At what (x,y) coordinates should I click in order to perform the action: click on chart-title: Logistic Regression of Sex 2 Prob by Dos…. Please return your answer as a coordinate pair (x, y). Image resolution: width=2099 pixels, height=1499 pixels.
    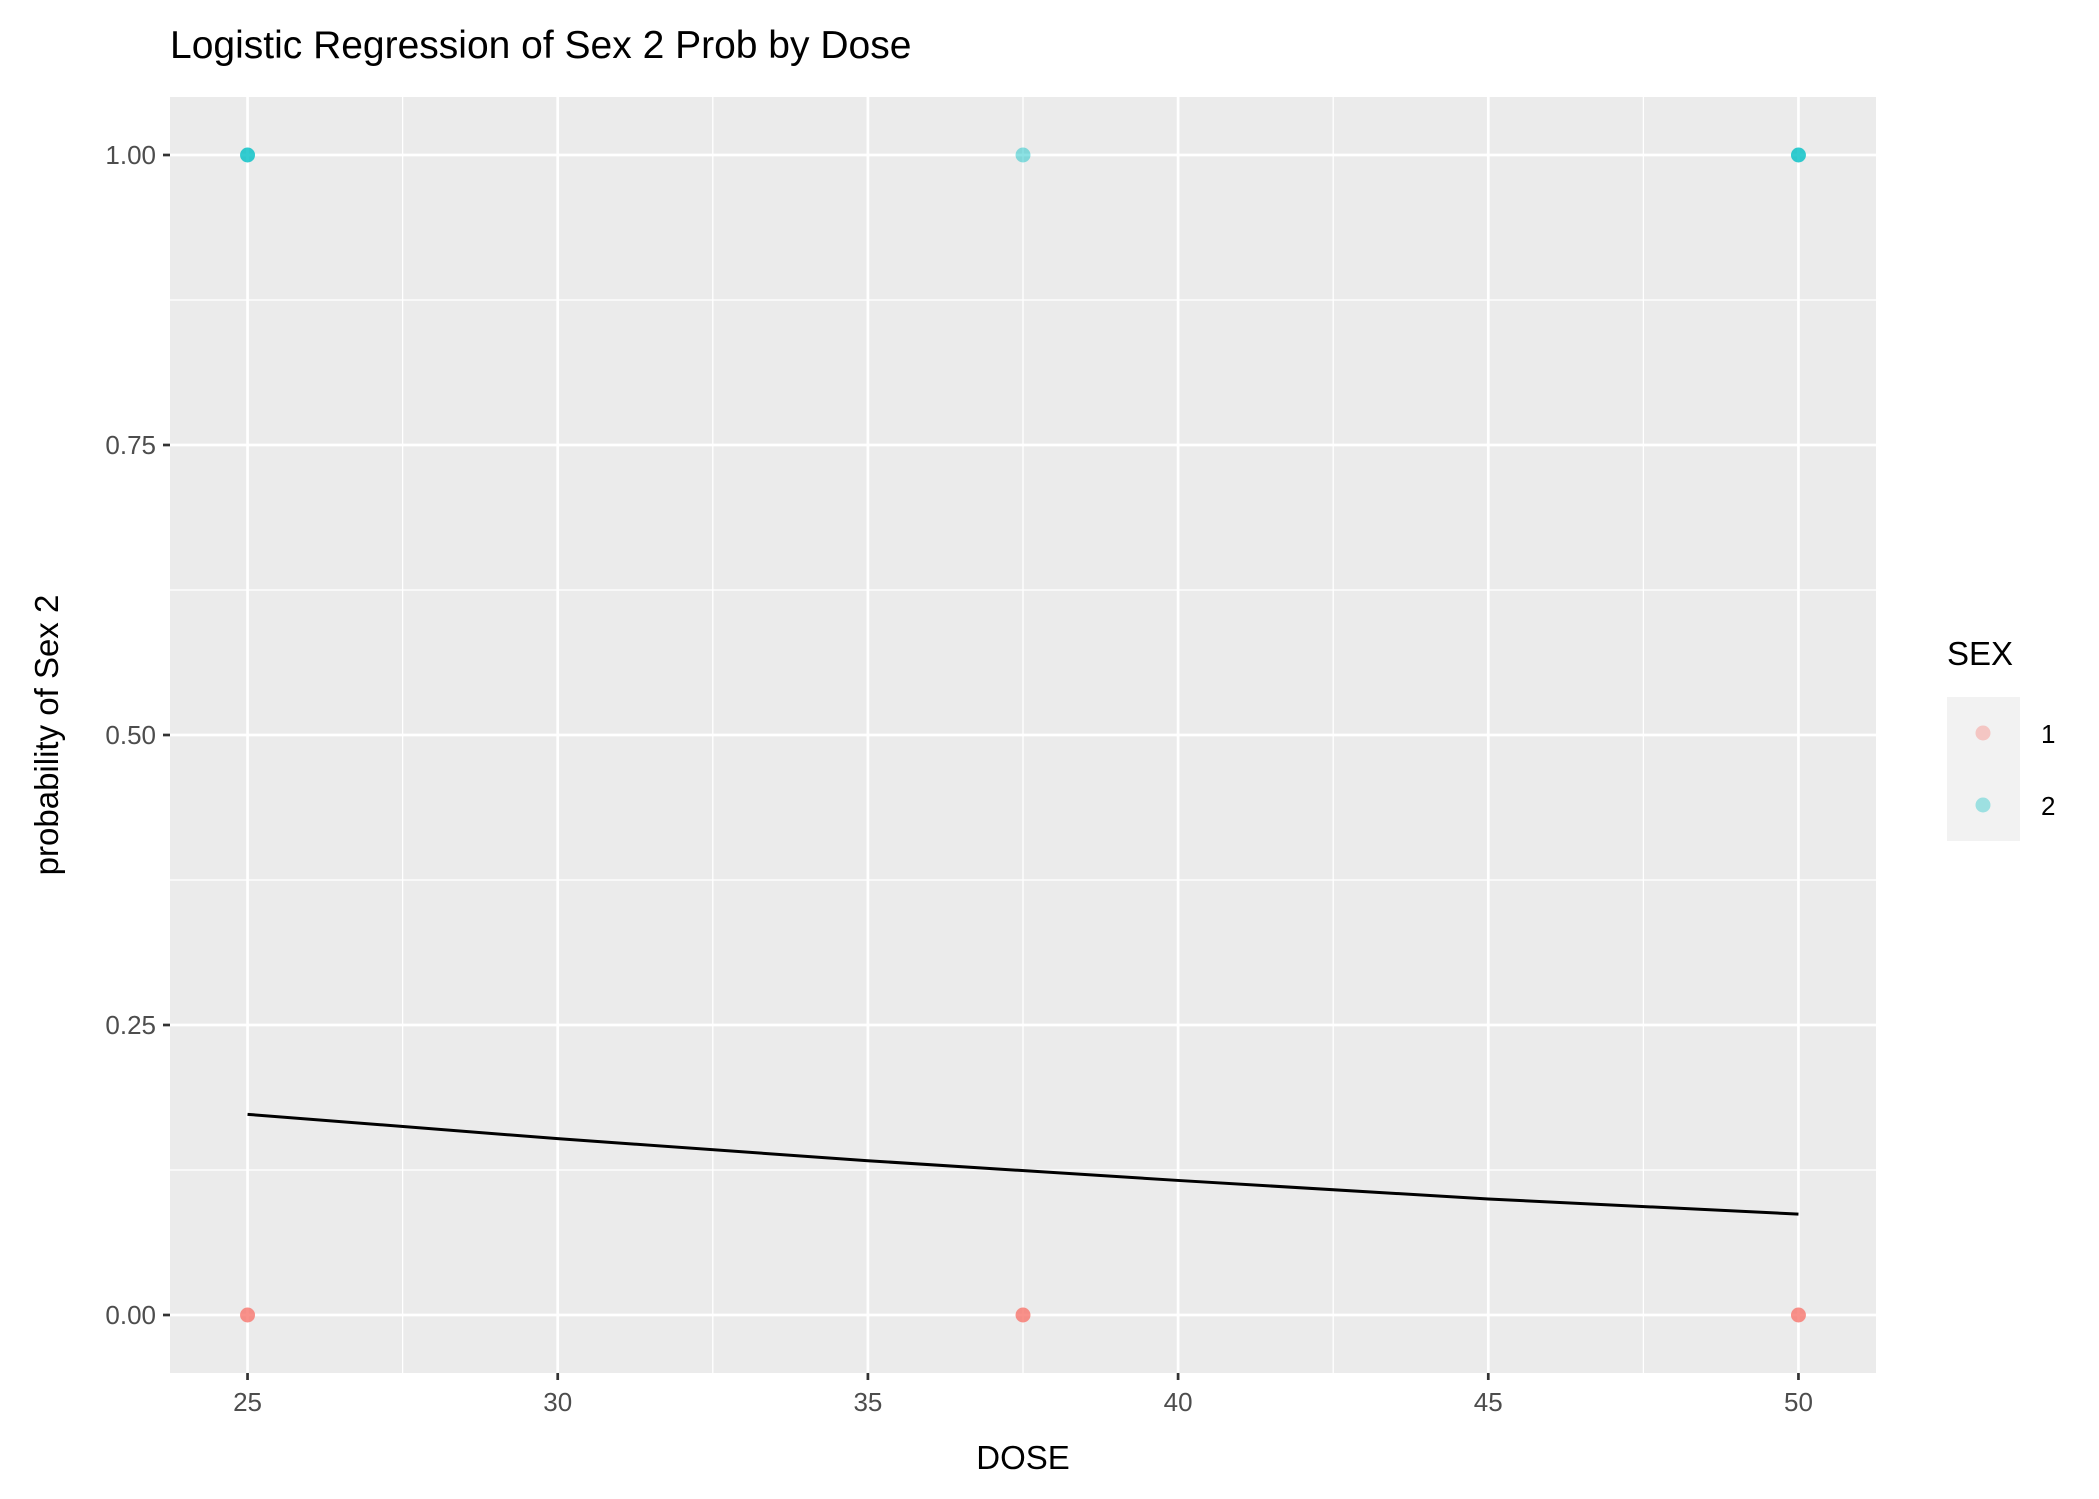
    Looking at the image, I should click on (540, 45).